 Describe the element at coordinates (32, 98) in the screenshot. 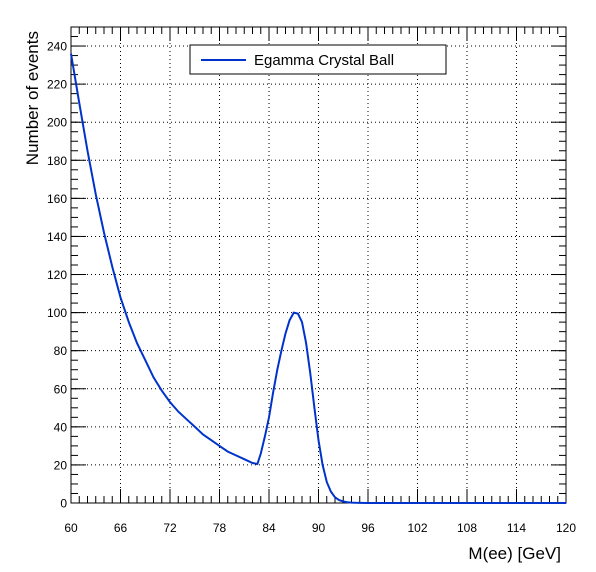

I see `y-axis-label: Number of events` at that location.